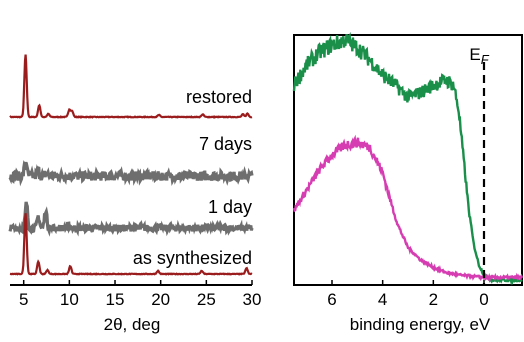 The image size is (524, 342). Describe the element at coordinates (331, 299) in the screenshot. I see `x-tick-label: 6` at that location.